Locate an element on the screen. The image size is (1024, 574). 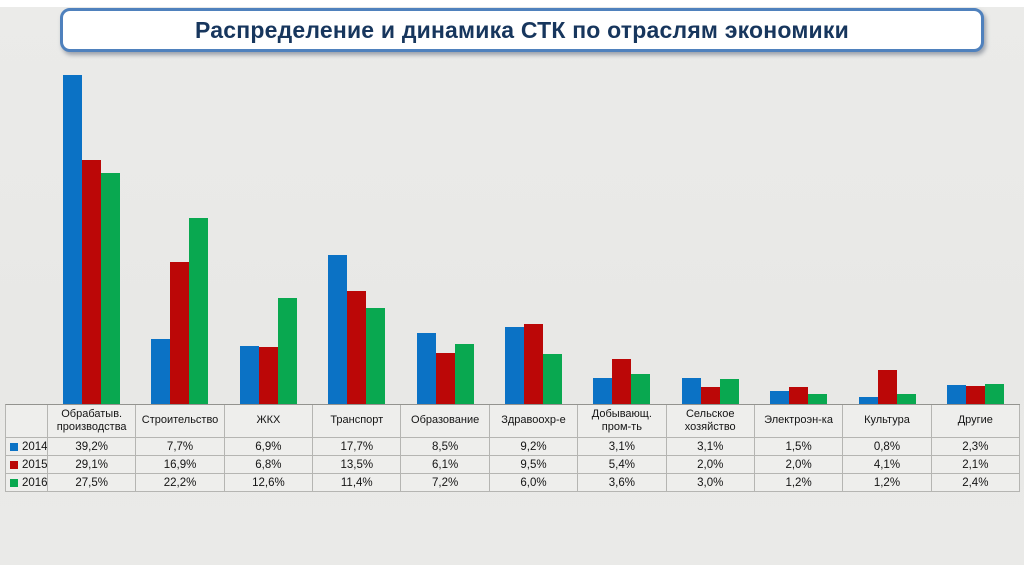
column-header-line: Строительство is located at coordinates (180, 420).